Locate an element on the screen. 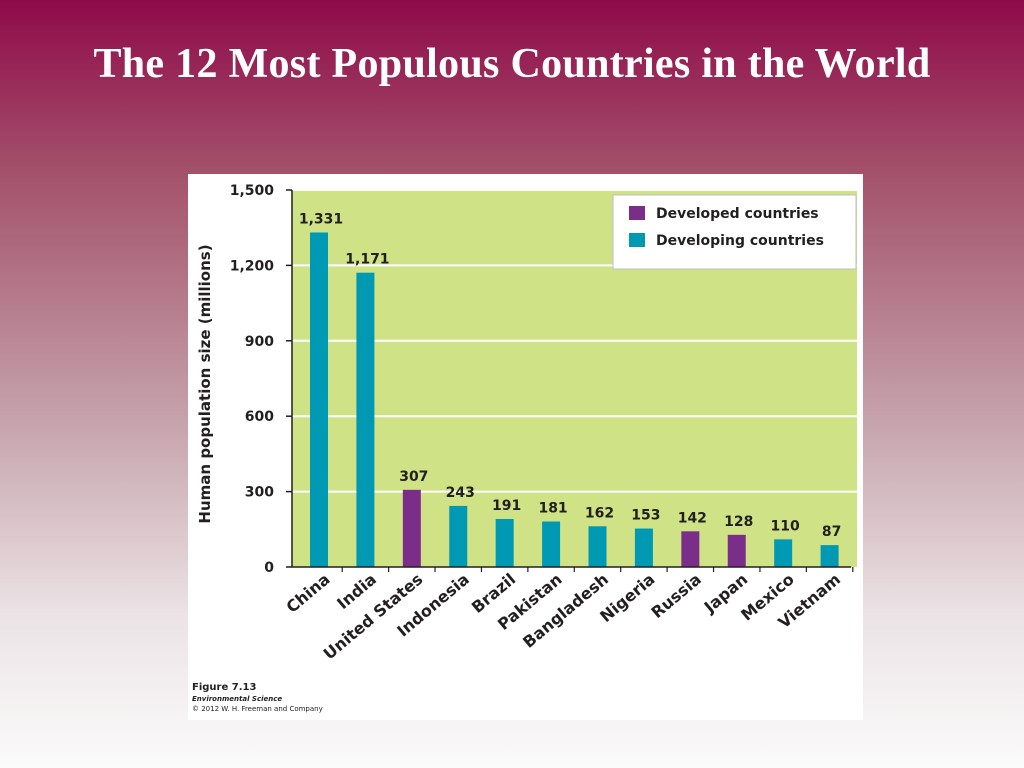 The image size is (1024, 768). value-label: 162 is located at coordinates (599, 513).